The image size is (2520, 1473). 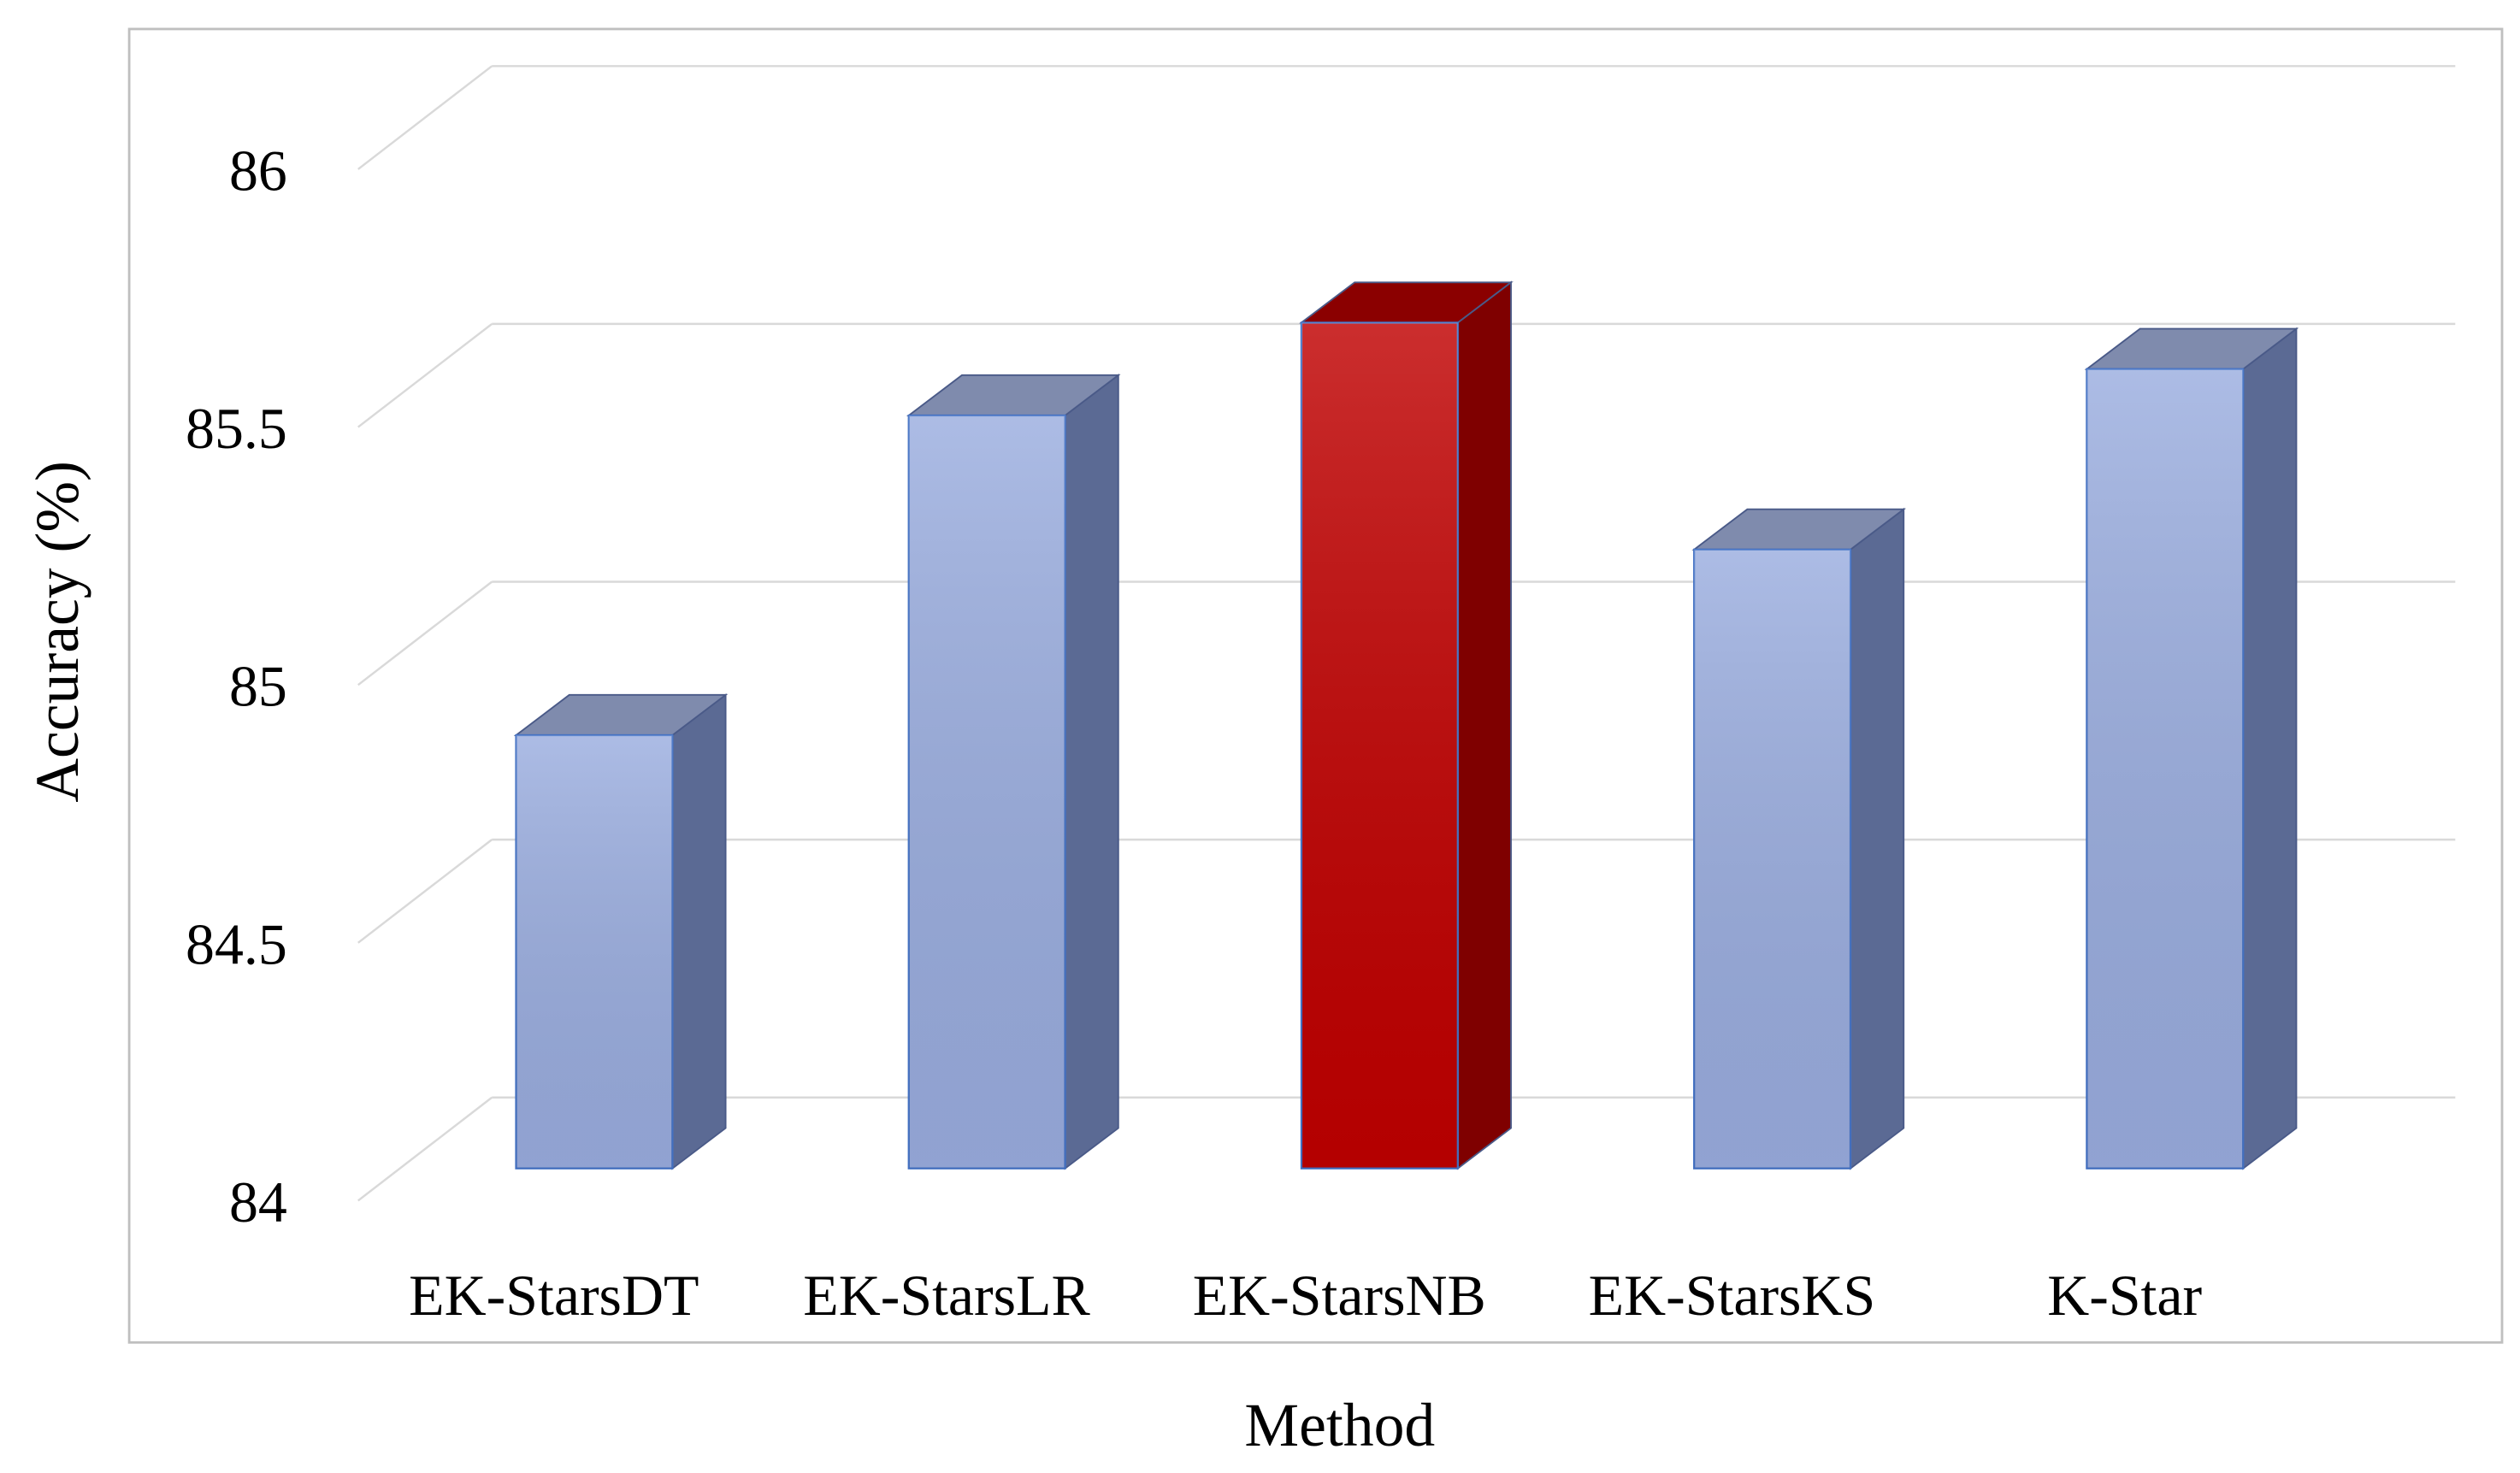 What do you see at coordinates (1339, 1296) in the screenshot?
I see `x-tick-label: EK-StarsNB` at bounding box center [1339, 1296].